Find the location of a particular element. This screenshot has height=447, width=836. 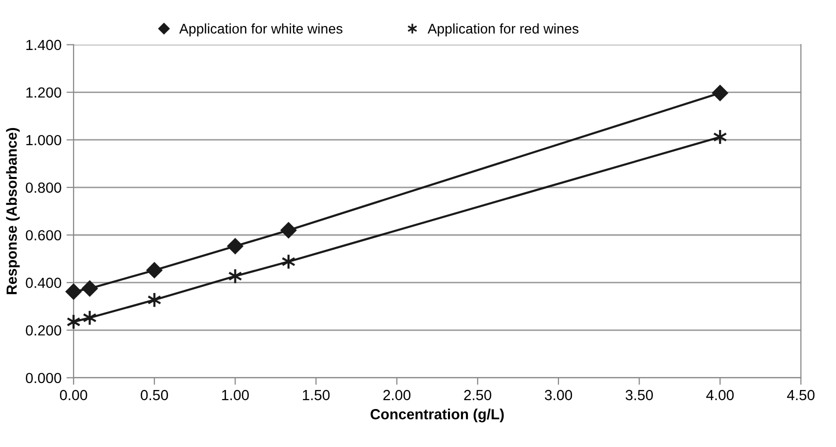

y-tick-label: 0.600 is located at coordinates (44, 235).